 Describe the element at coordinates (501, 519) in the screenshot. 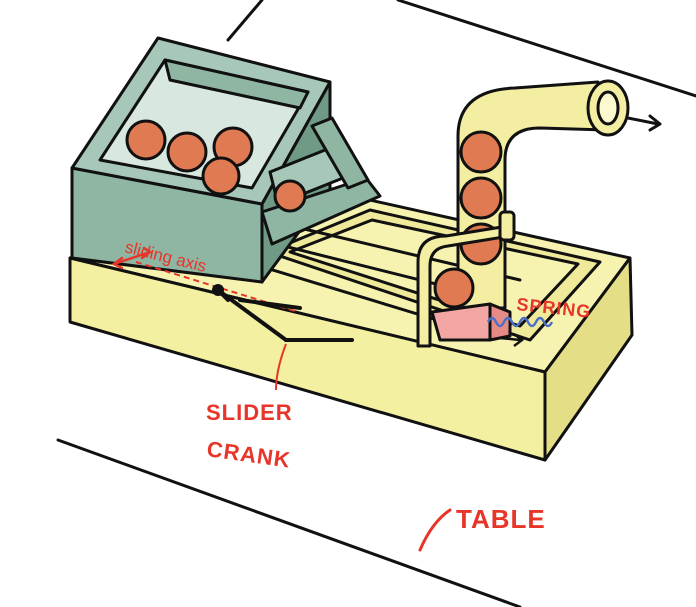

I see `table-label: TABLE` at that location.